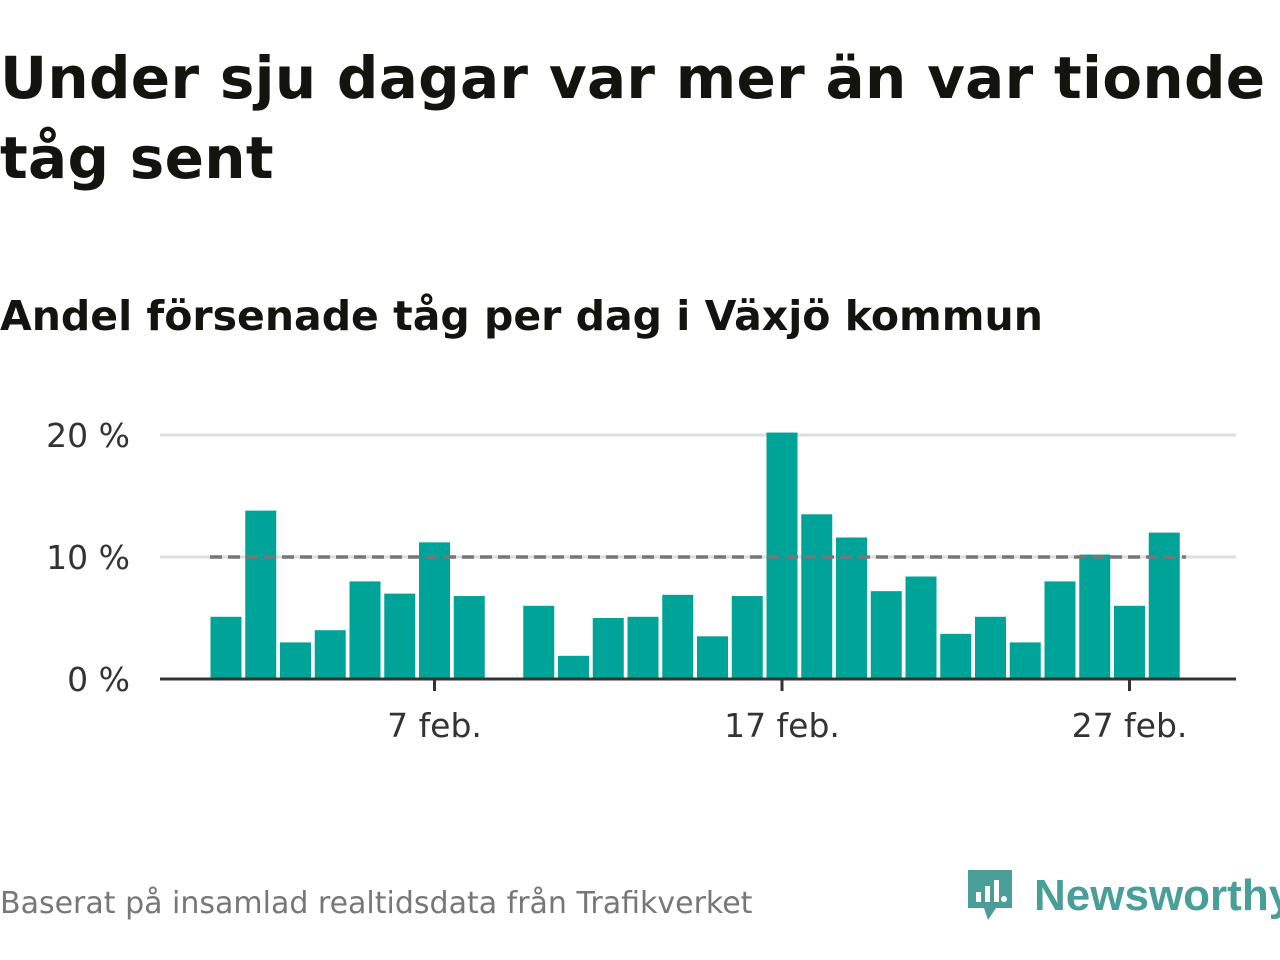  Describe the element at coordinates (434, 725) in the screenshot. I see `x-tick-label: 7 feb.` at that location.